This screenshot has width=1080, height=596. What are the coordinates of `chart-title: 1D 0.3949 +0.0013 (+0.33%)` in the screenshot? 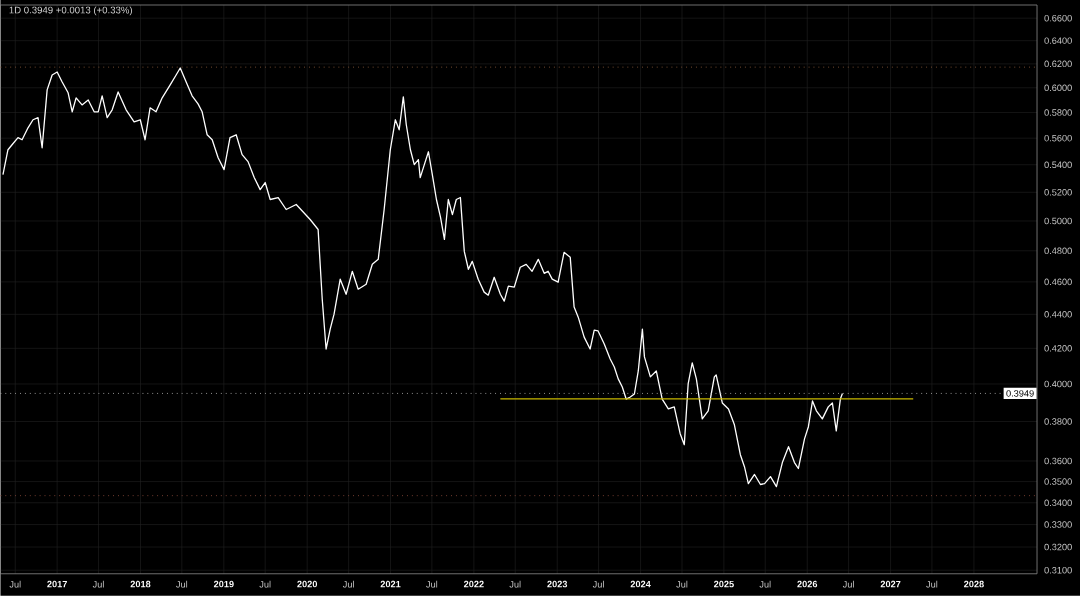 It's located at (71, 11).